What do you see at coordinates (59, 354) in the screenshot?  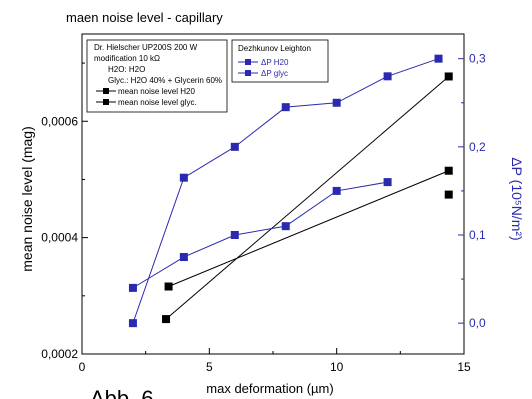 I see `y-tick-label-0: 0,0002` at bounding box center [59, 354].